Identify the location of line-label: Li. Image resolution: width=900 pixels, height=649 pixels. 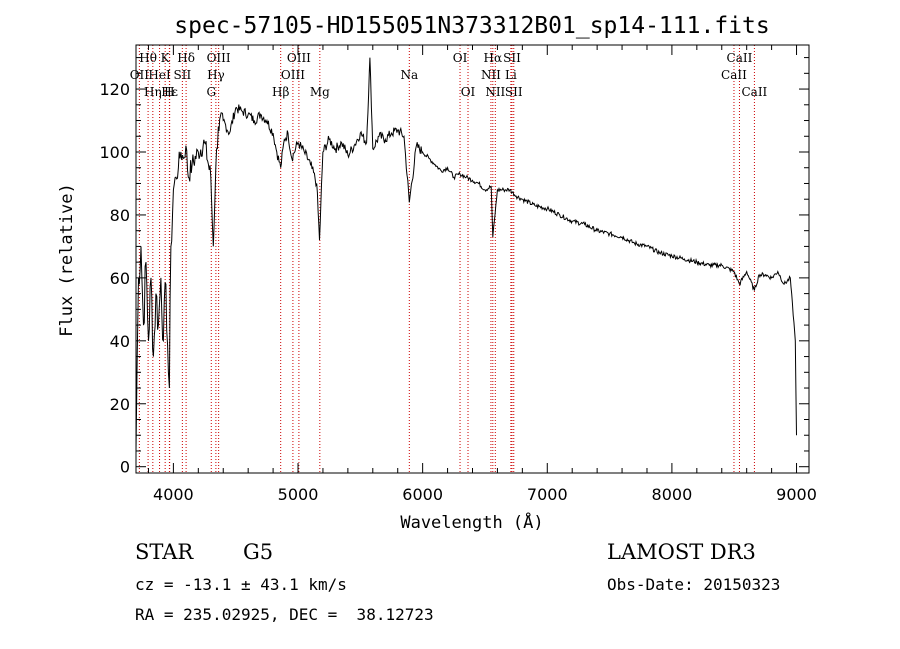
(511, 75).